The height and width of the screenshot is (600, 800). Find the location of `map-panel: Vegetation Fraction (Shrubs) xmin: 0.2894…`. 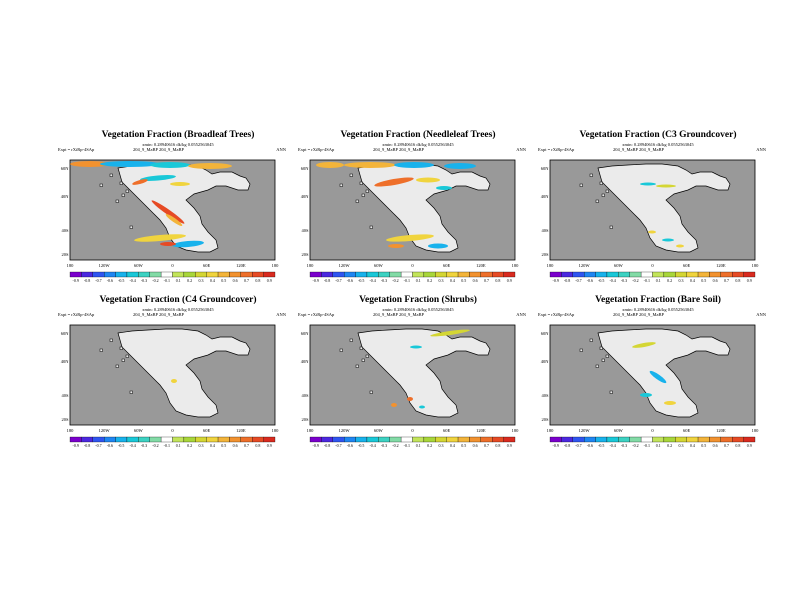

map-panel: Vegetation Fraction (Shrubs) xmin: 0.2894… is located at coordinates (418, 387).